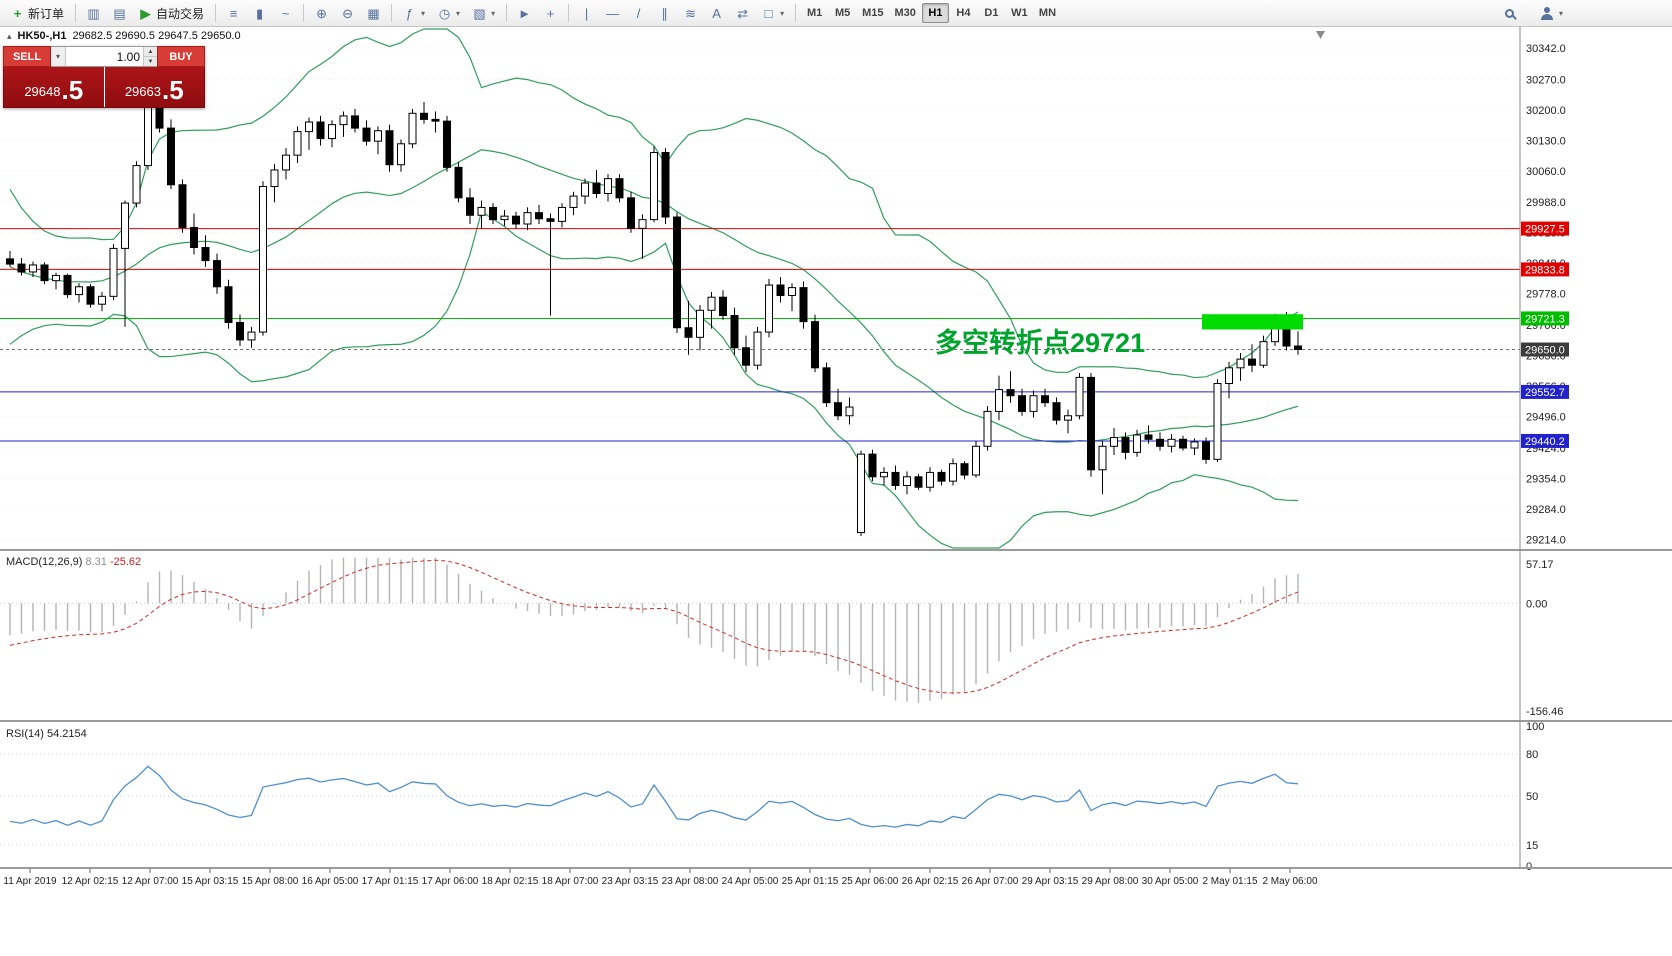 The height and width of the screenshot is (956, 1672). Describe the element at coordinates (93, 13) in the screenshot. I see `charts-icon: ▥` at that location.